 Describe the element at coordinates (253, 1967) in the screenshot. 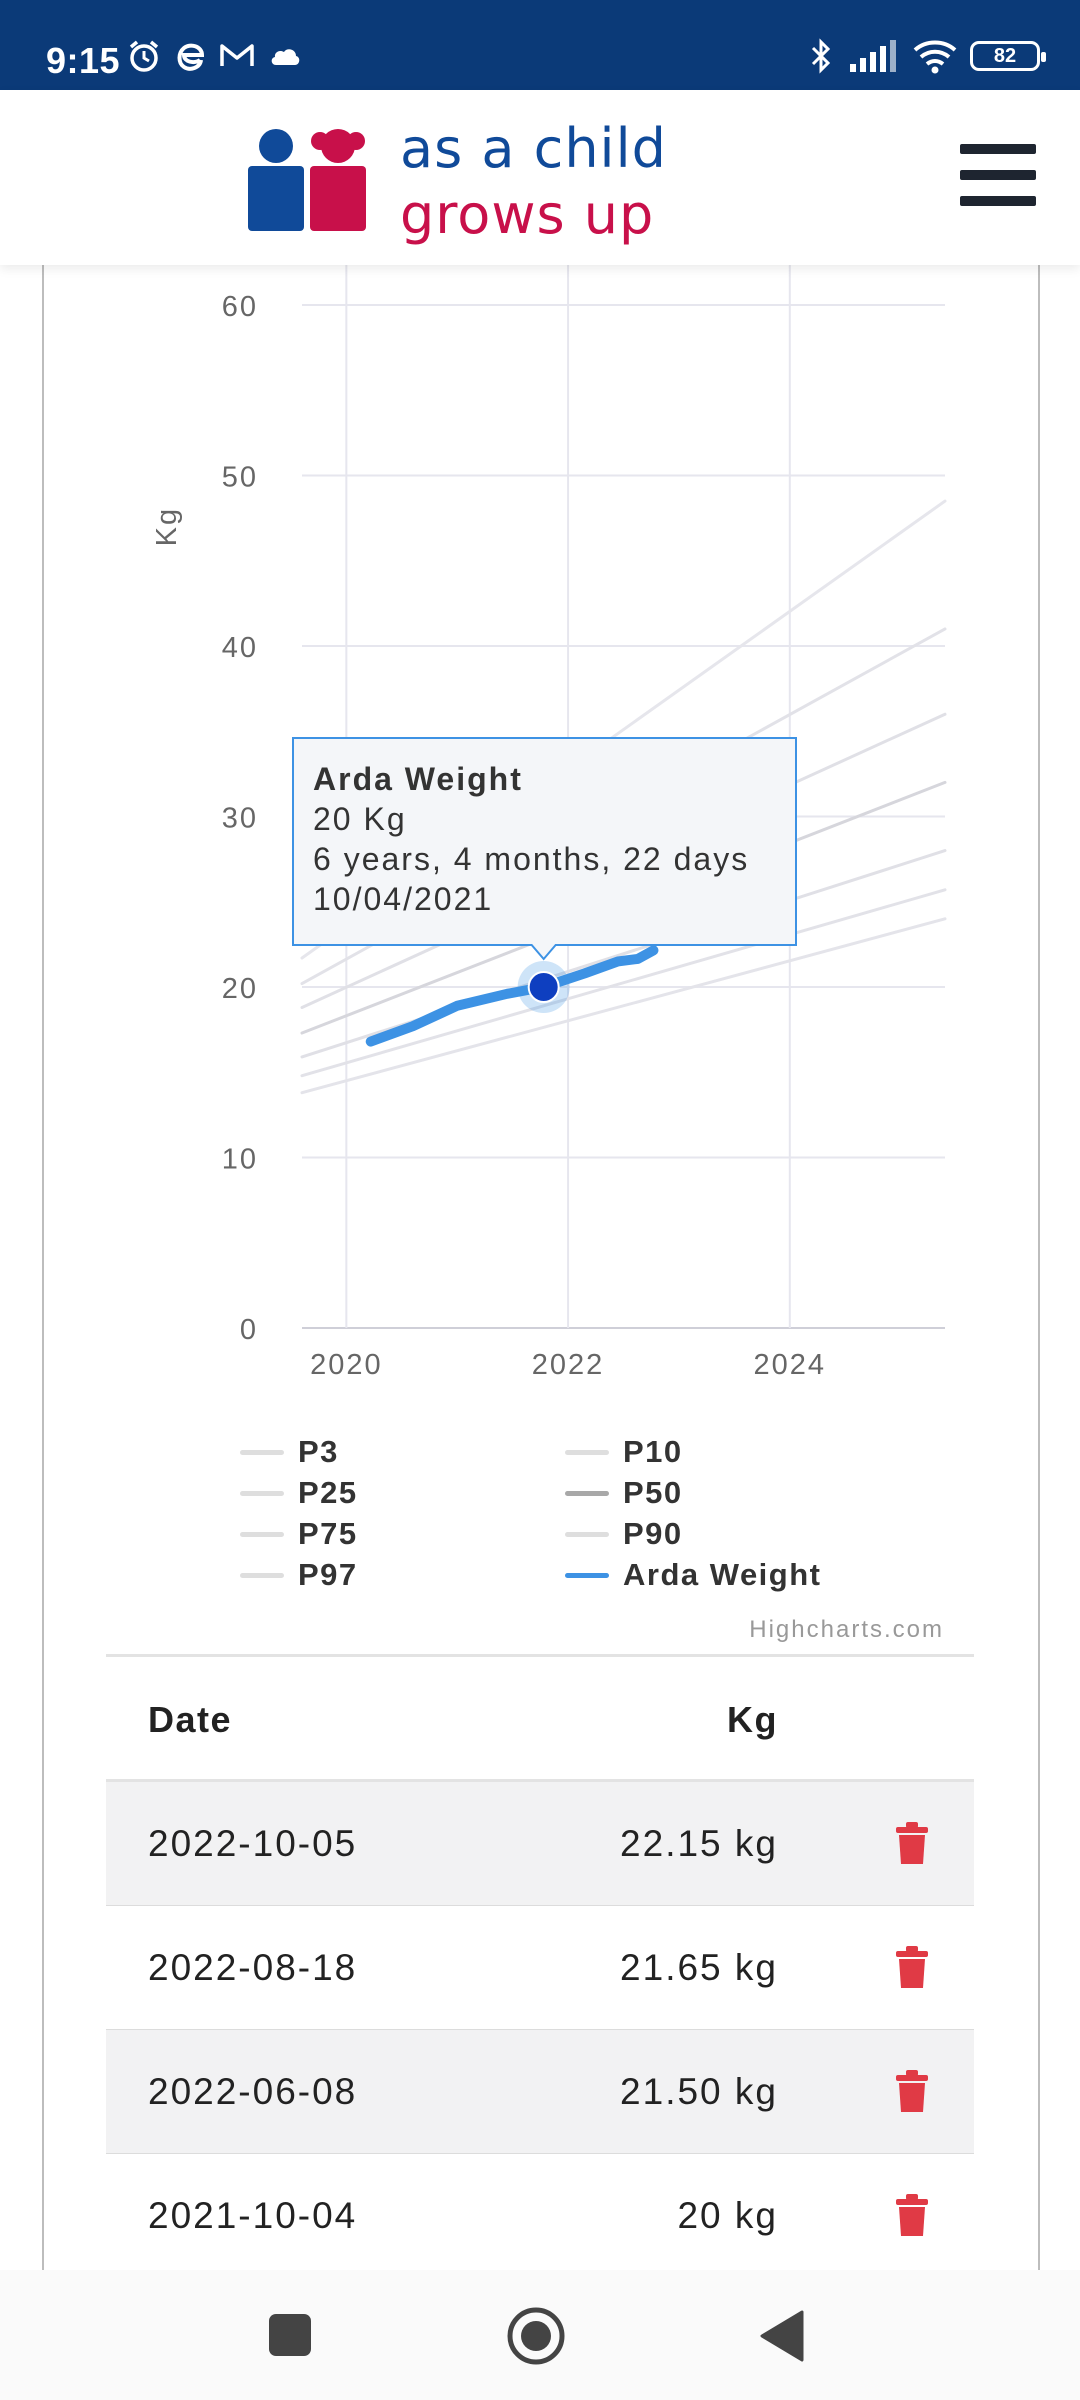

I see `row-date: 2022-08-18` at that location.